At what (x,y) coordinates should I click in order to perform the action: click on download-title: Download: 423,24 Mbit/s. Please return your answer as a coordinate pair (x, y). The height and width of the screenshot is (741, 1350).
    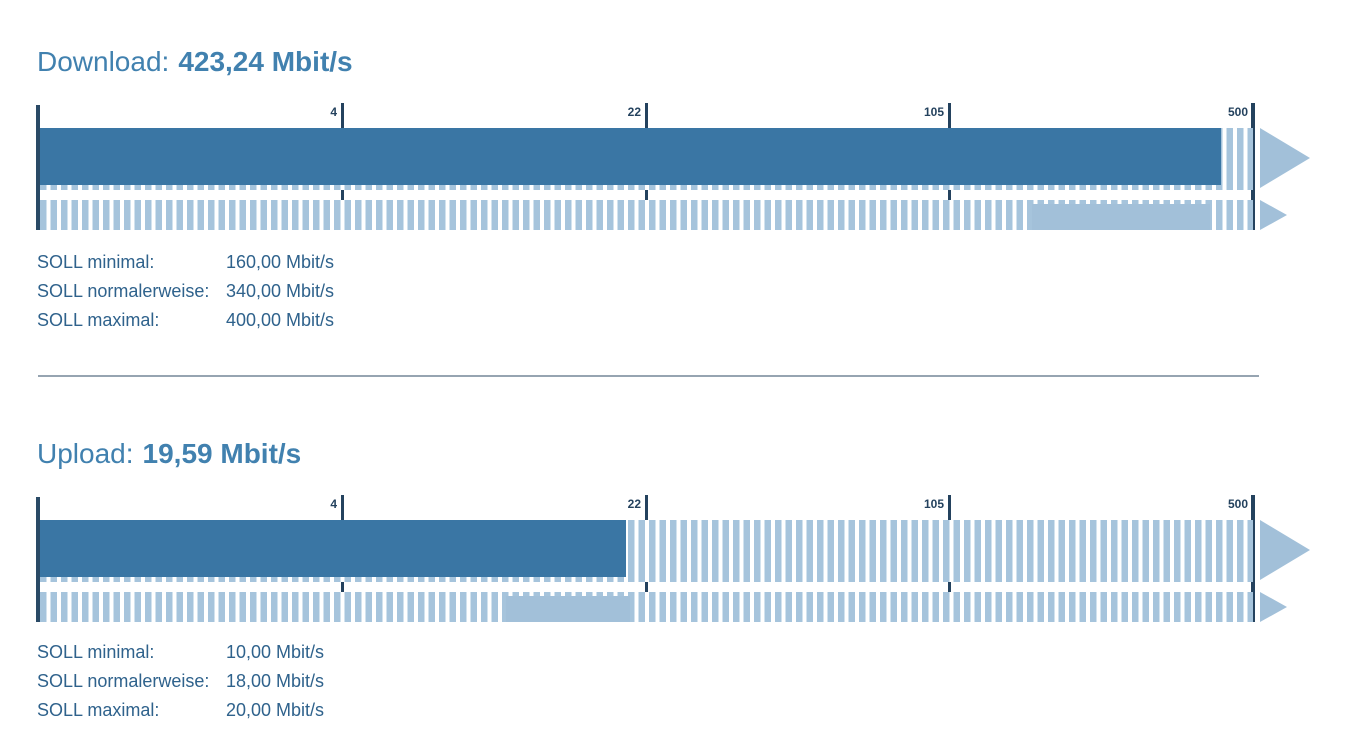
    Looking at the image, I should click on (195, 62).